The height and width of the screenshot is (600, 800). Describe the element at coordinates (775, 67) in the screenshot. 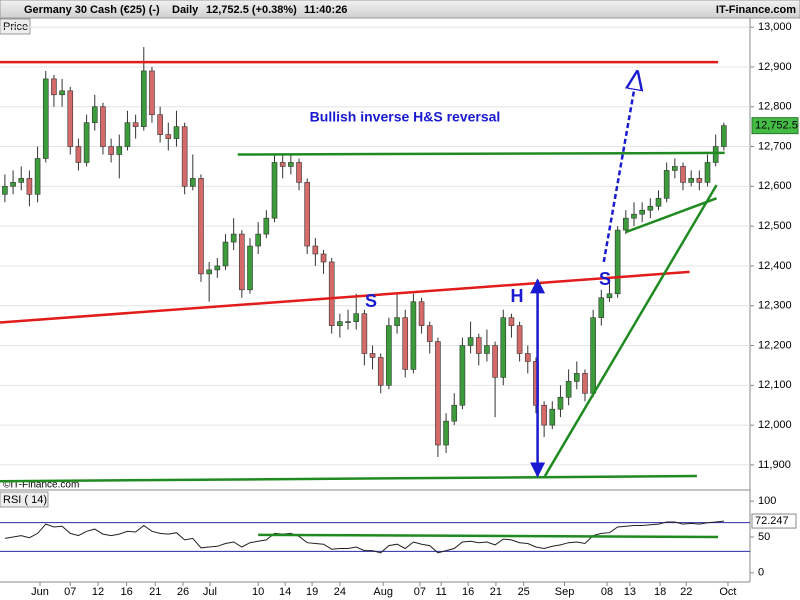

I see `y-tick-label: 12,900` at that location.